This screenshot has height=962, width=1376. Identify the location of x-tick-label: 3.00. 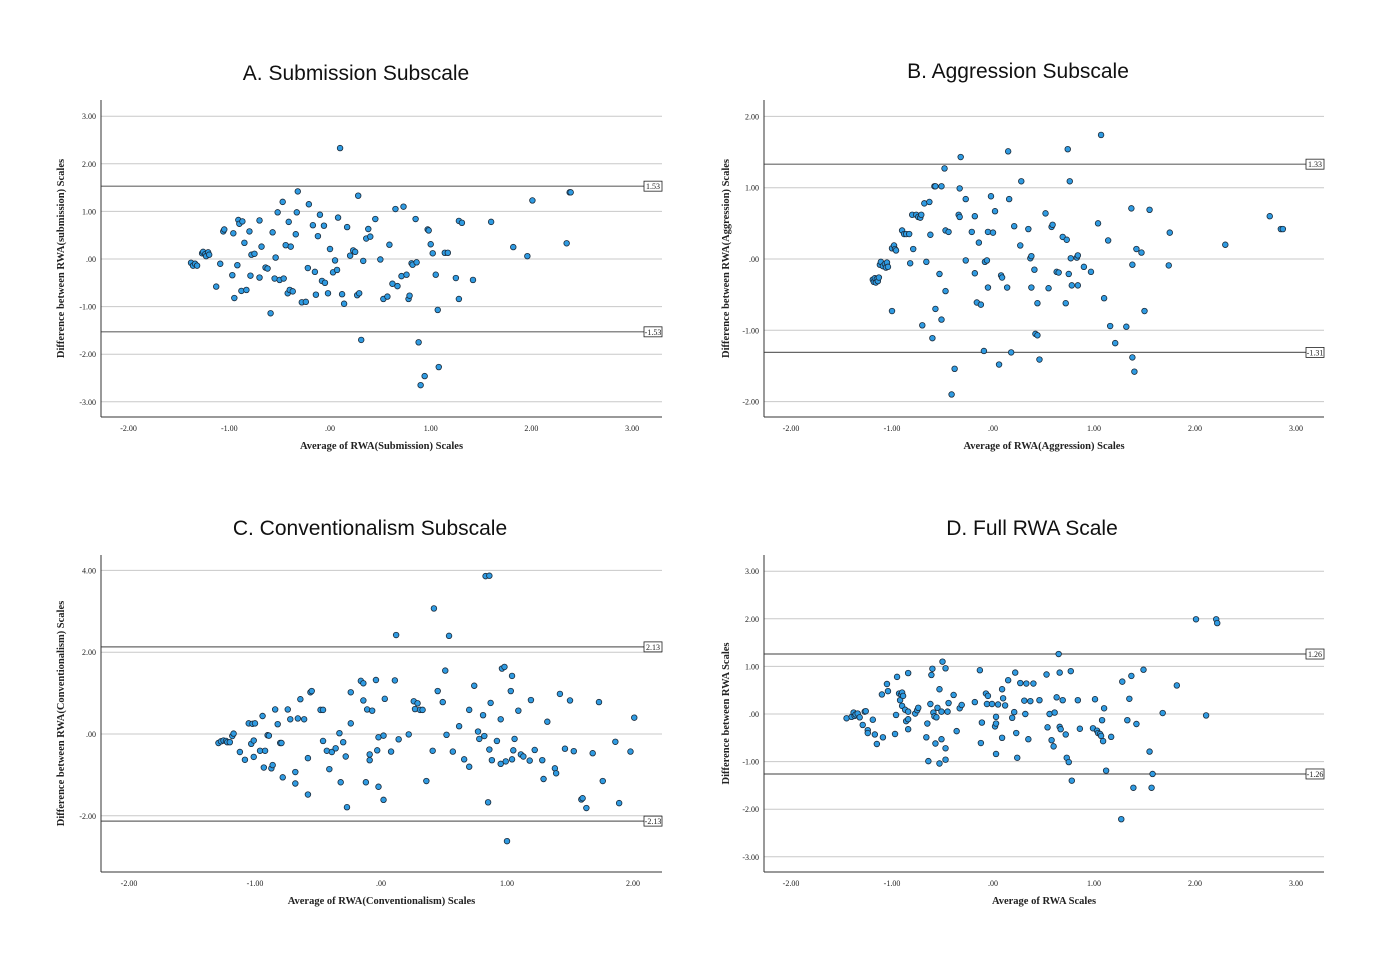
(1296, 428).